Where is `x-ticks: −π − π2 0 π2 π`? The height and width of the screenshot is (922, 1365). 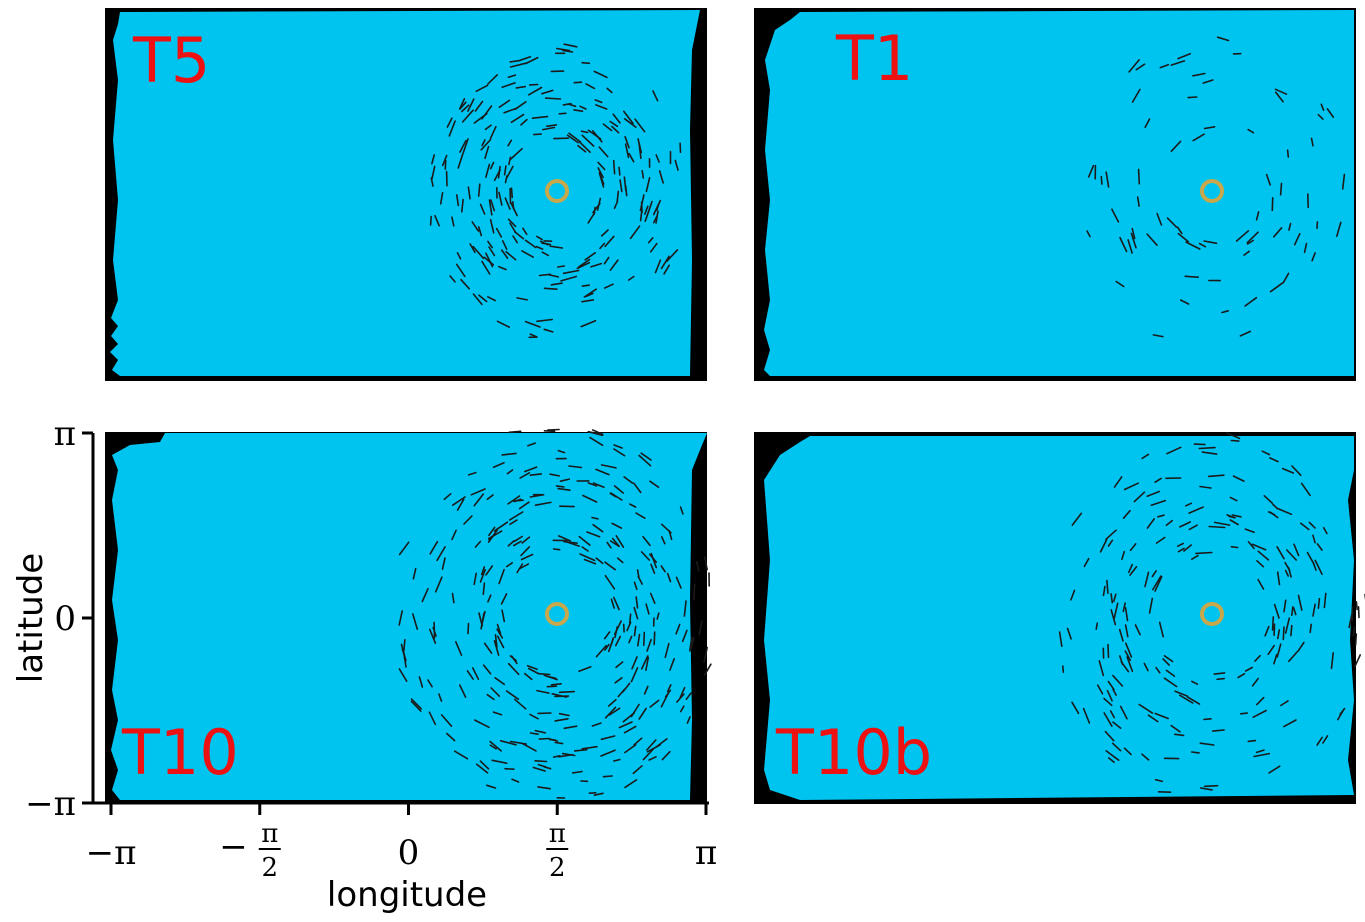 x-ticks: −π − π2 0 π2 π is located at coordinates (401, 843).